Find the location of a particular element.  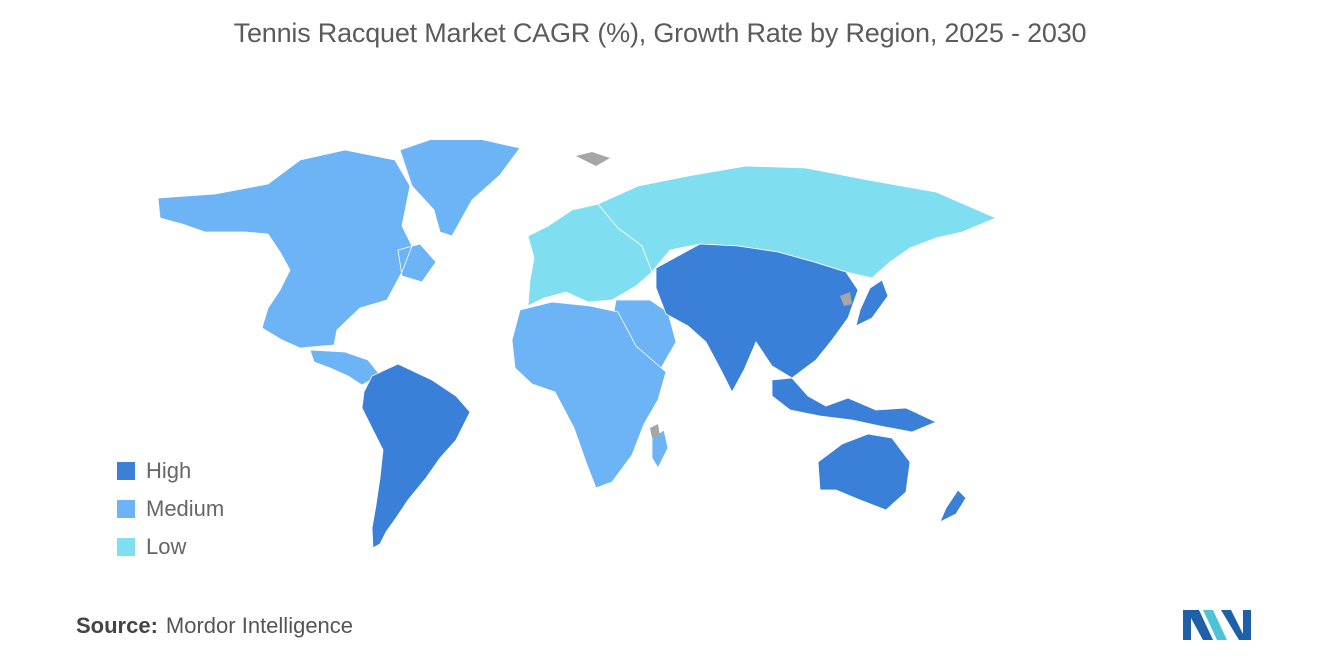

region-southeast-asia is located at coordinates (854, 405).